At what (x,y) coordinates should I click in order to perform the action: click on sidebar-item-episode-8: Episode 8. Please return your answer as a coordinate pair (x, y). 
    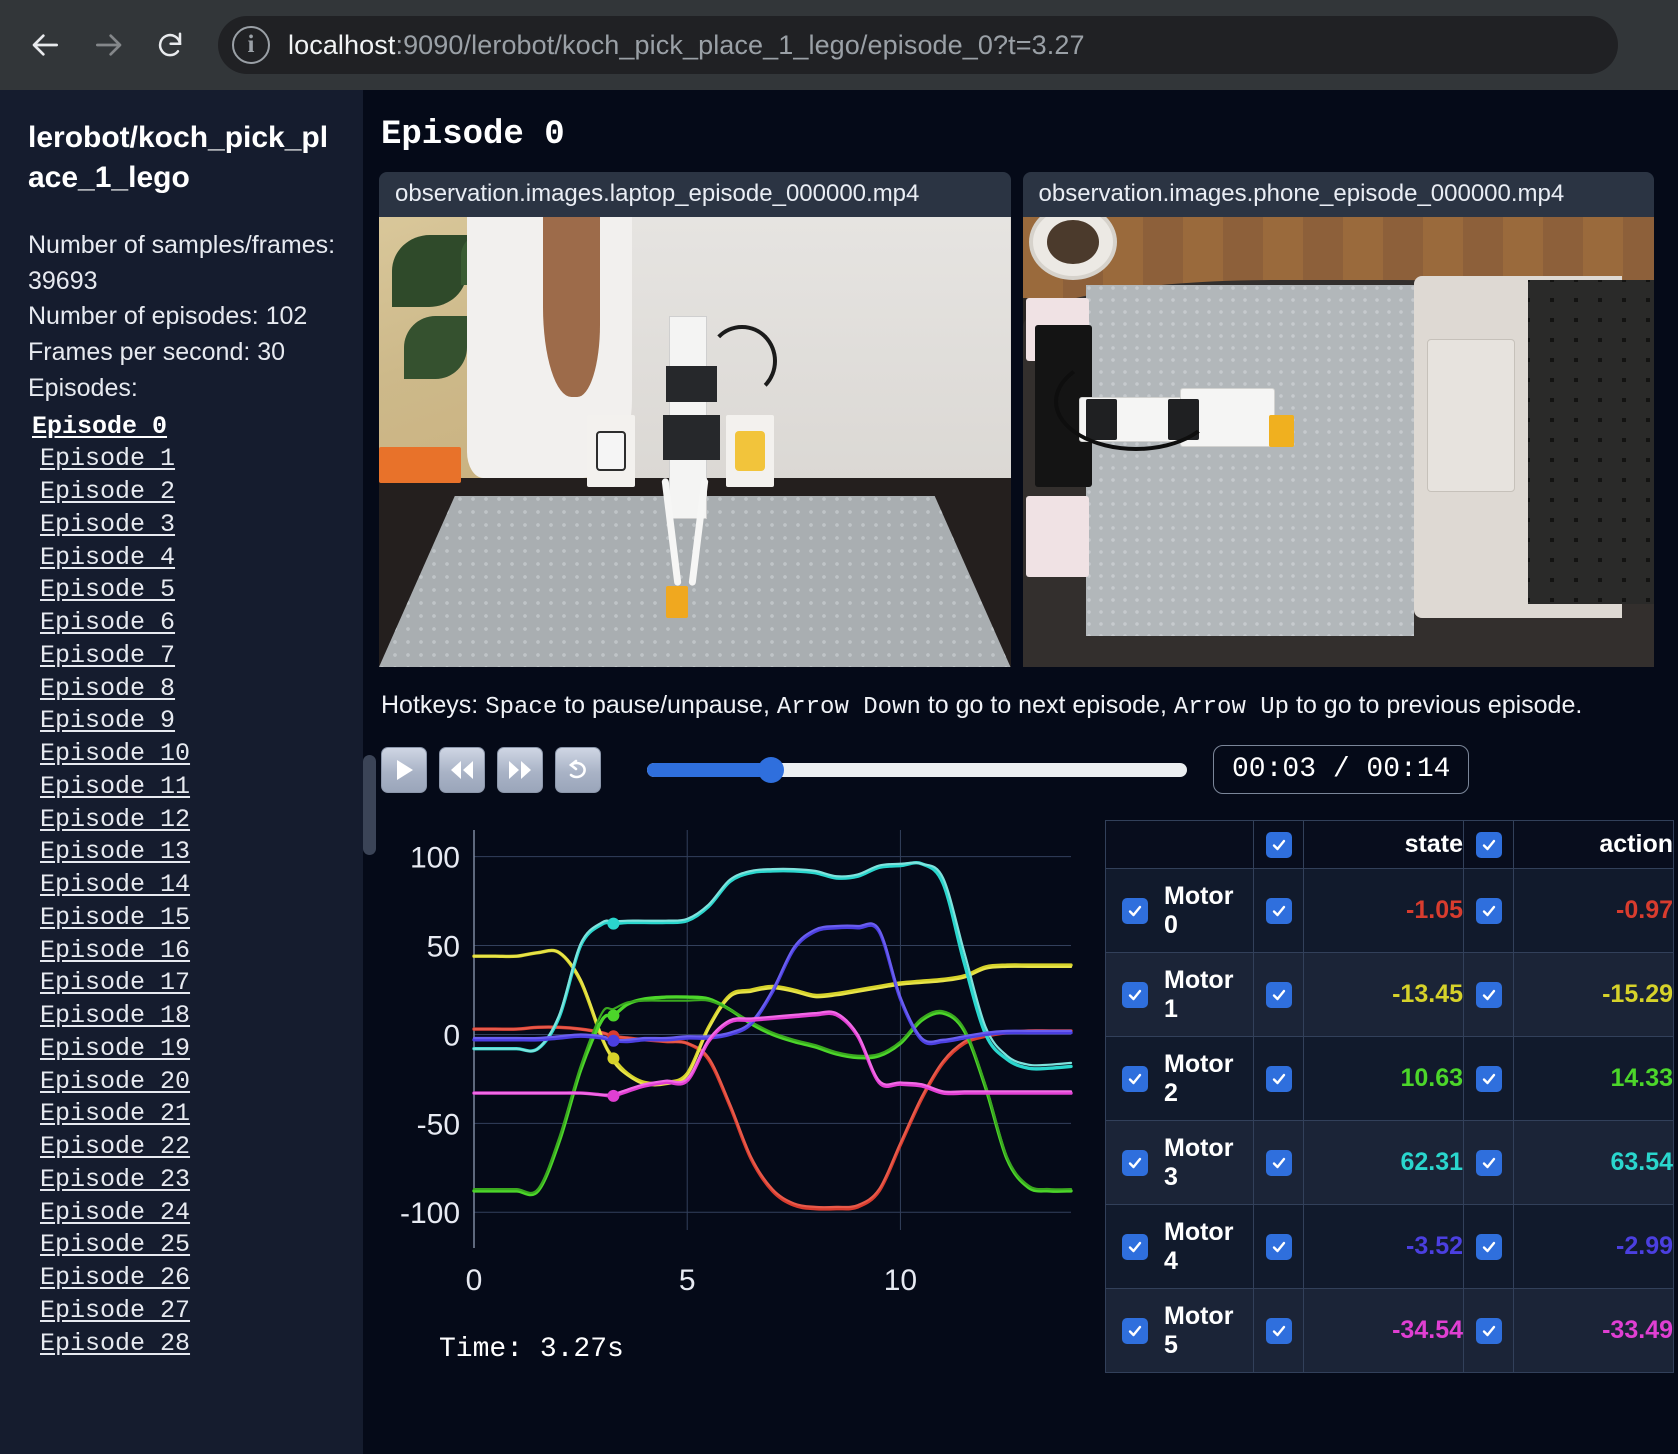
    Looking at the image, I should click on (108, 688).